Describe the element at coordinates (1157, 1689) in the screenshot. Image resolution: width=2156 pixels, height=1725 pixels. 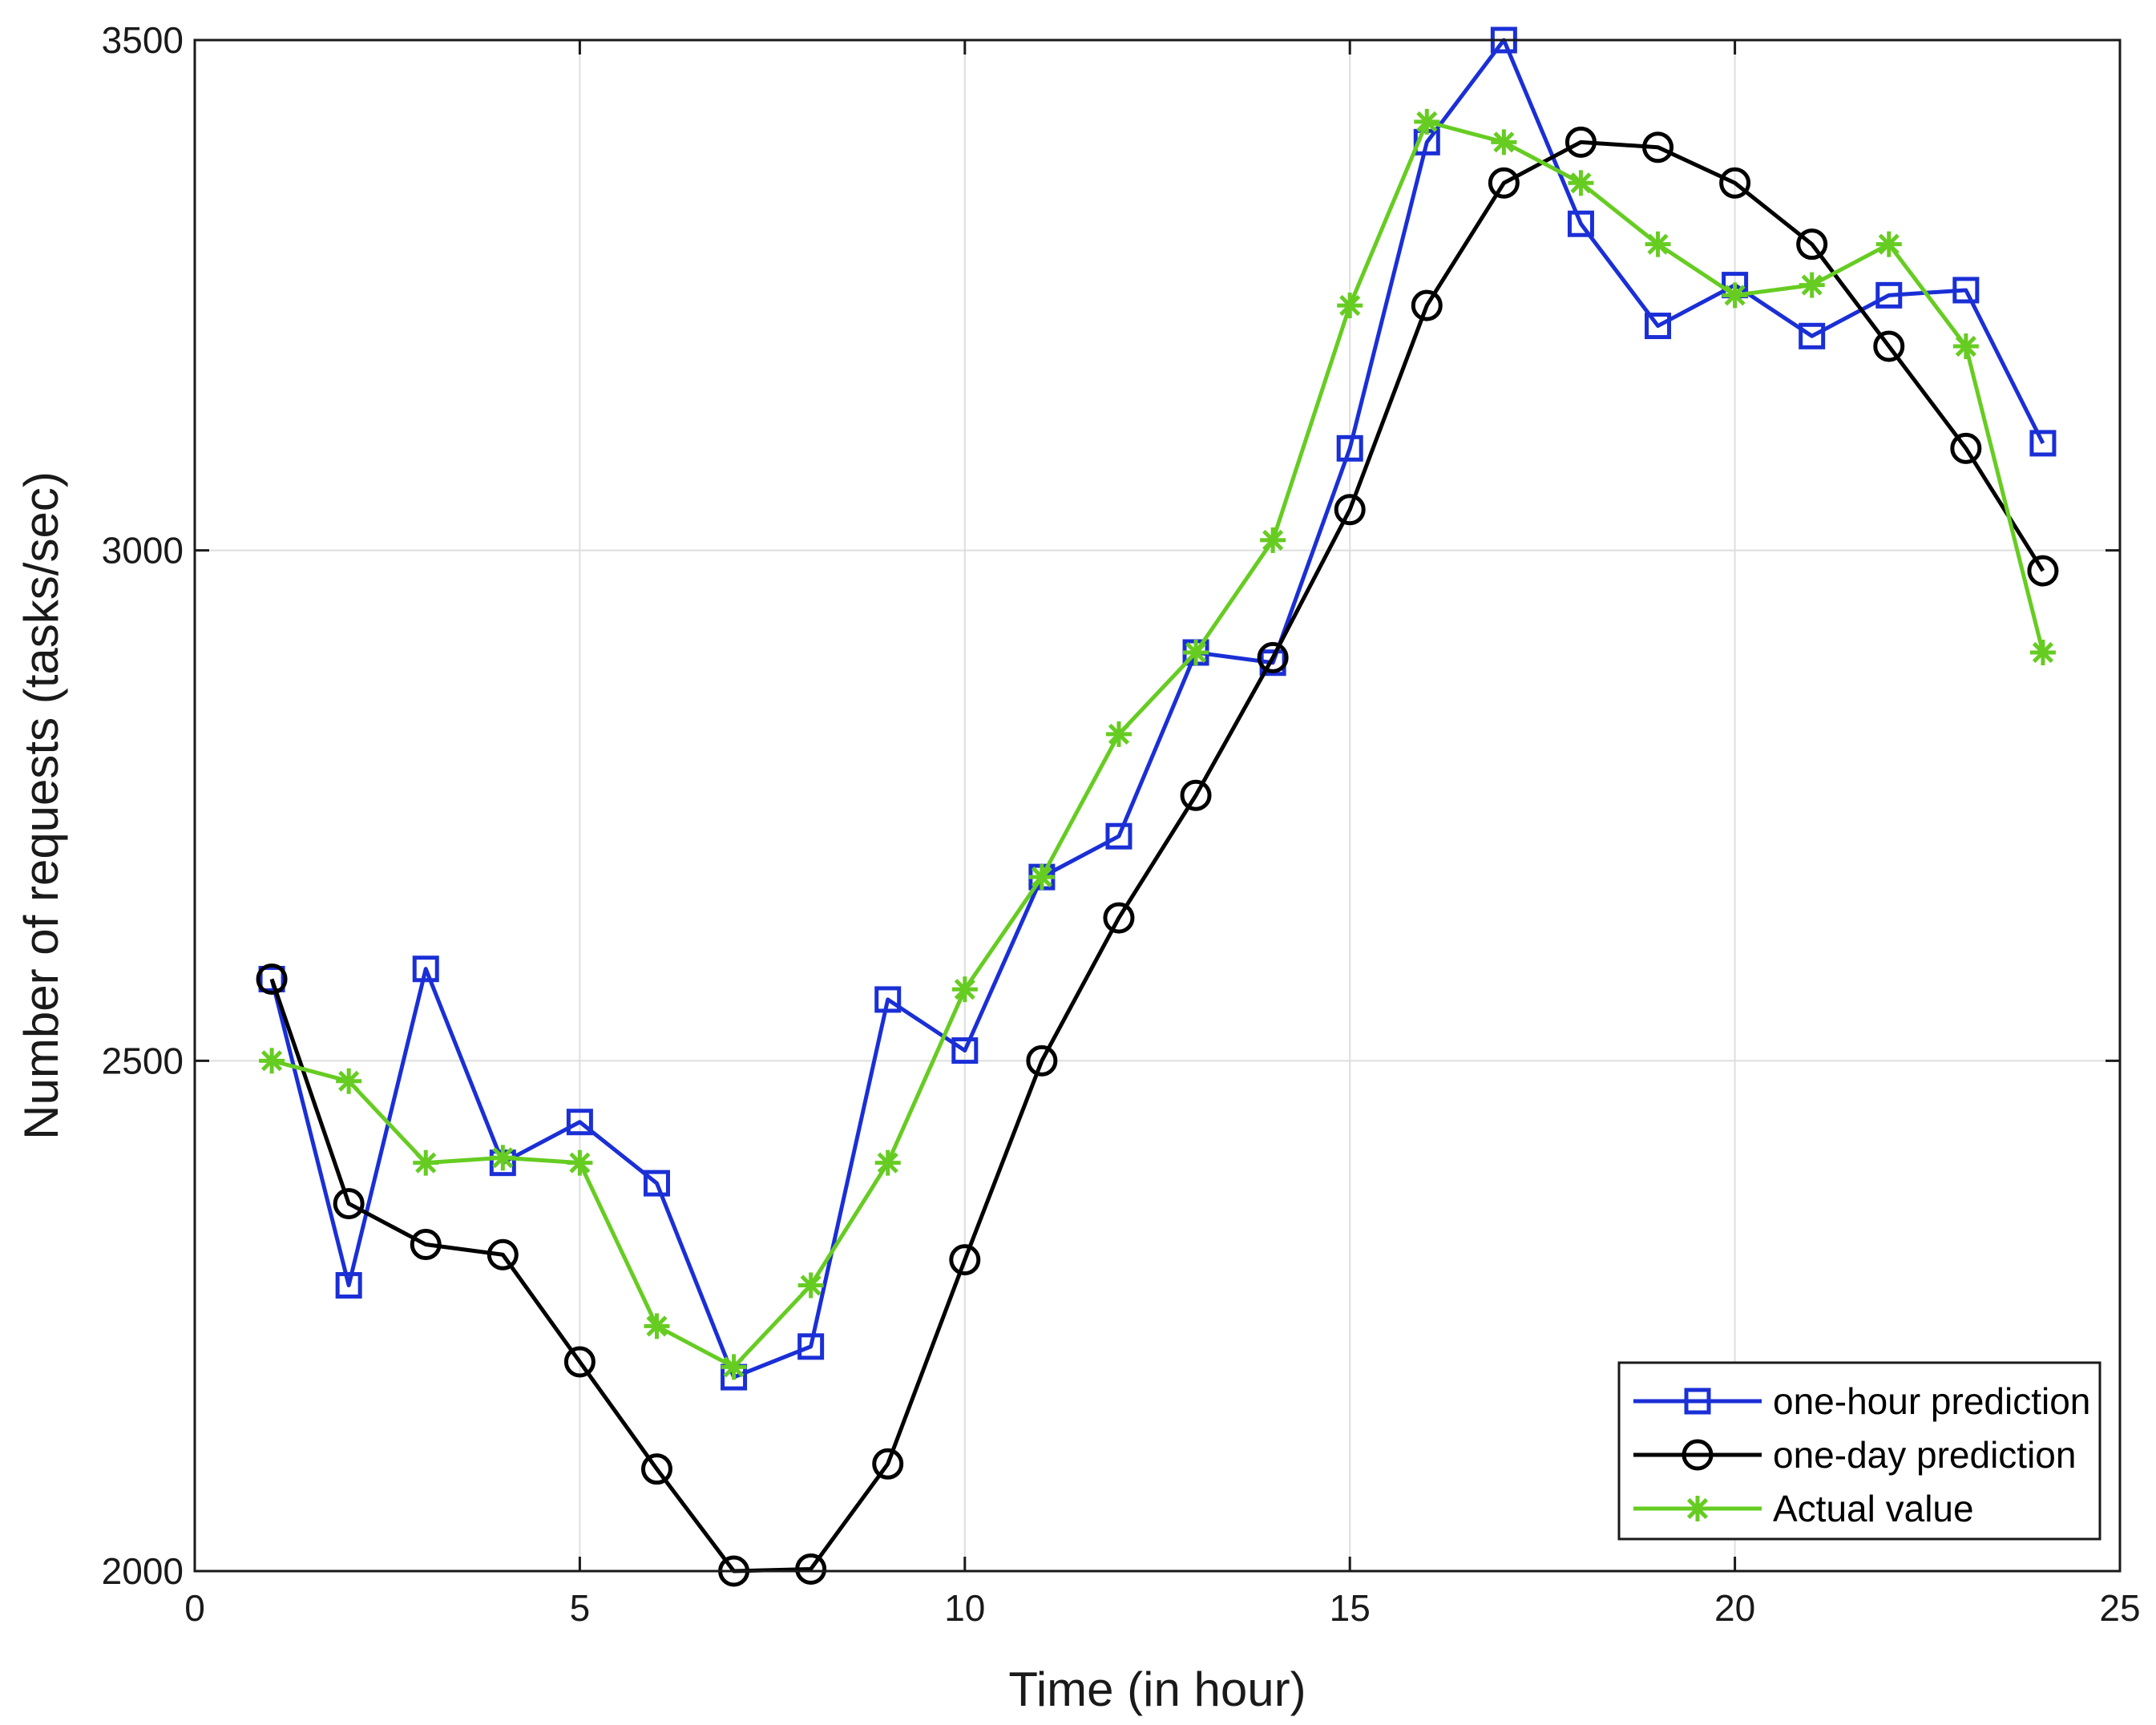
I see `x-axis-label: Time (in hour)` at that location.